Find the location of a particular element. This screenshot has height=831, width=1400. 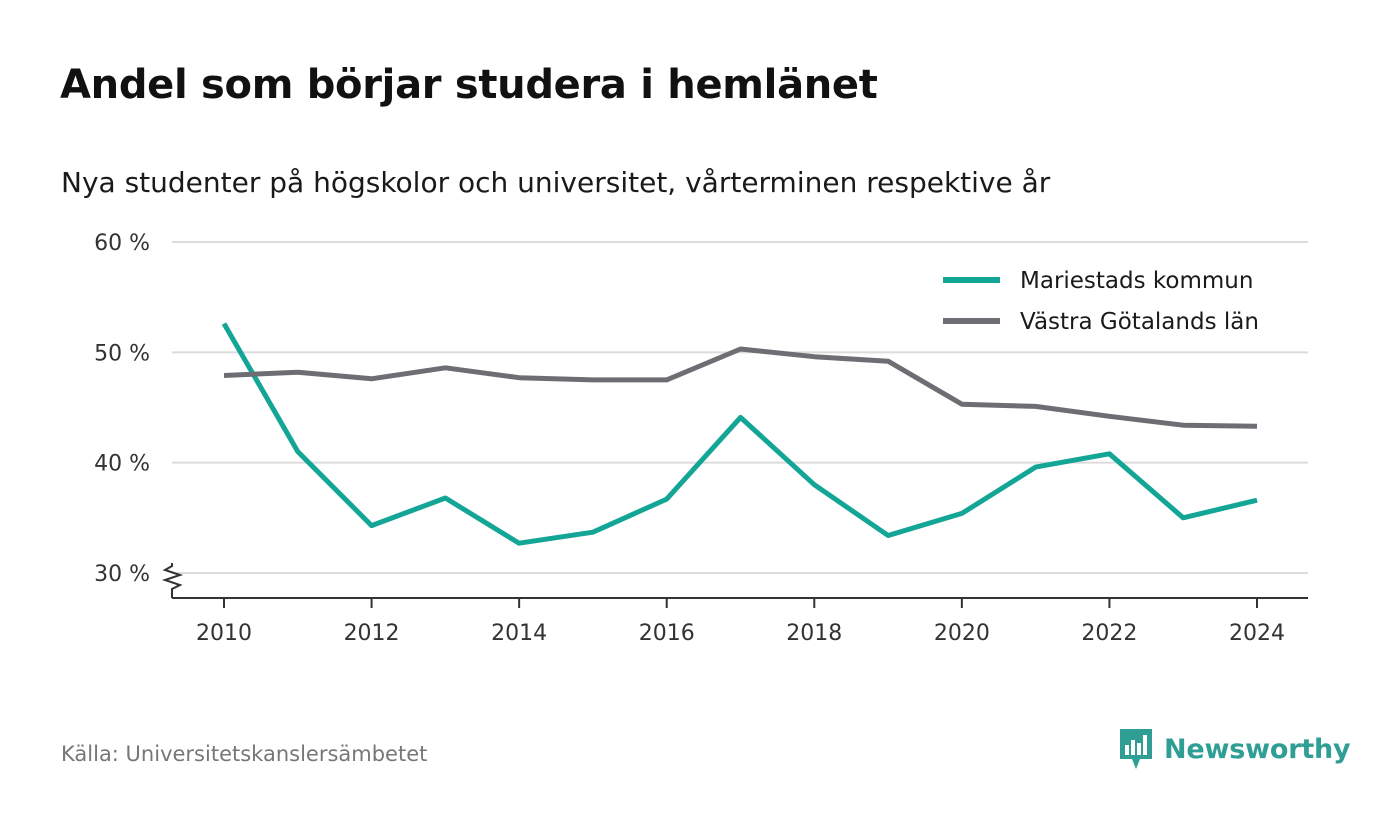

x-tick-label: 2016 is located at coordinates (667, 633).